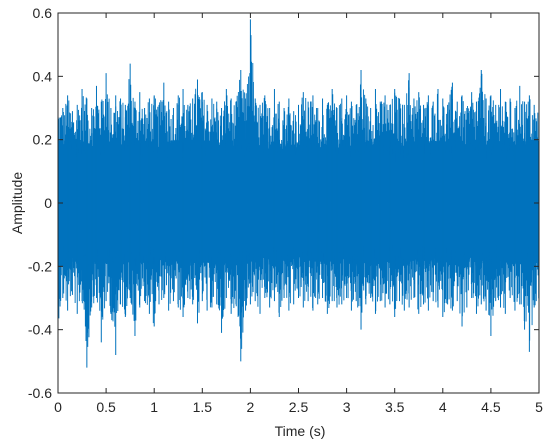  What do you see at coordinates (203, 407) in the screenshot?
I see `x-tick-label: 1.5` at bounding box center [203, 407].